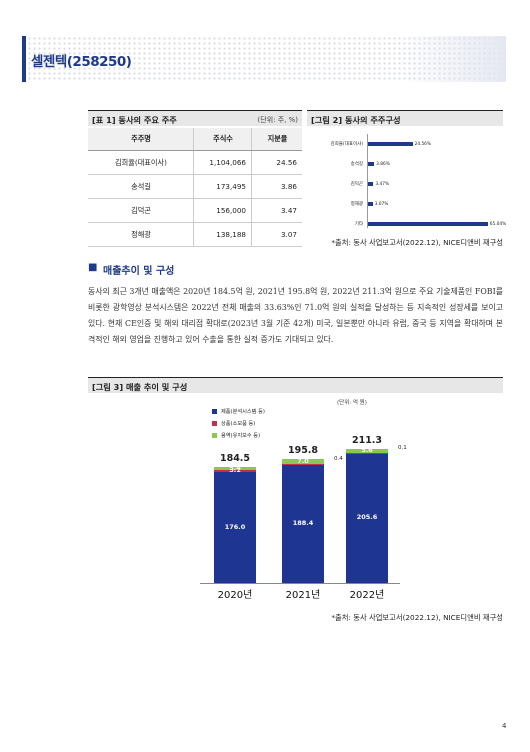 Image resolution: width=530 pixels, height=752 pixels. Describe the element at coordinates (303, 451) in the screenshot. I see `fig3-total-label: 195.8` at that location.